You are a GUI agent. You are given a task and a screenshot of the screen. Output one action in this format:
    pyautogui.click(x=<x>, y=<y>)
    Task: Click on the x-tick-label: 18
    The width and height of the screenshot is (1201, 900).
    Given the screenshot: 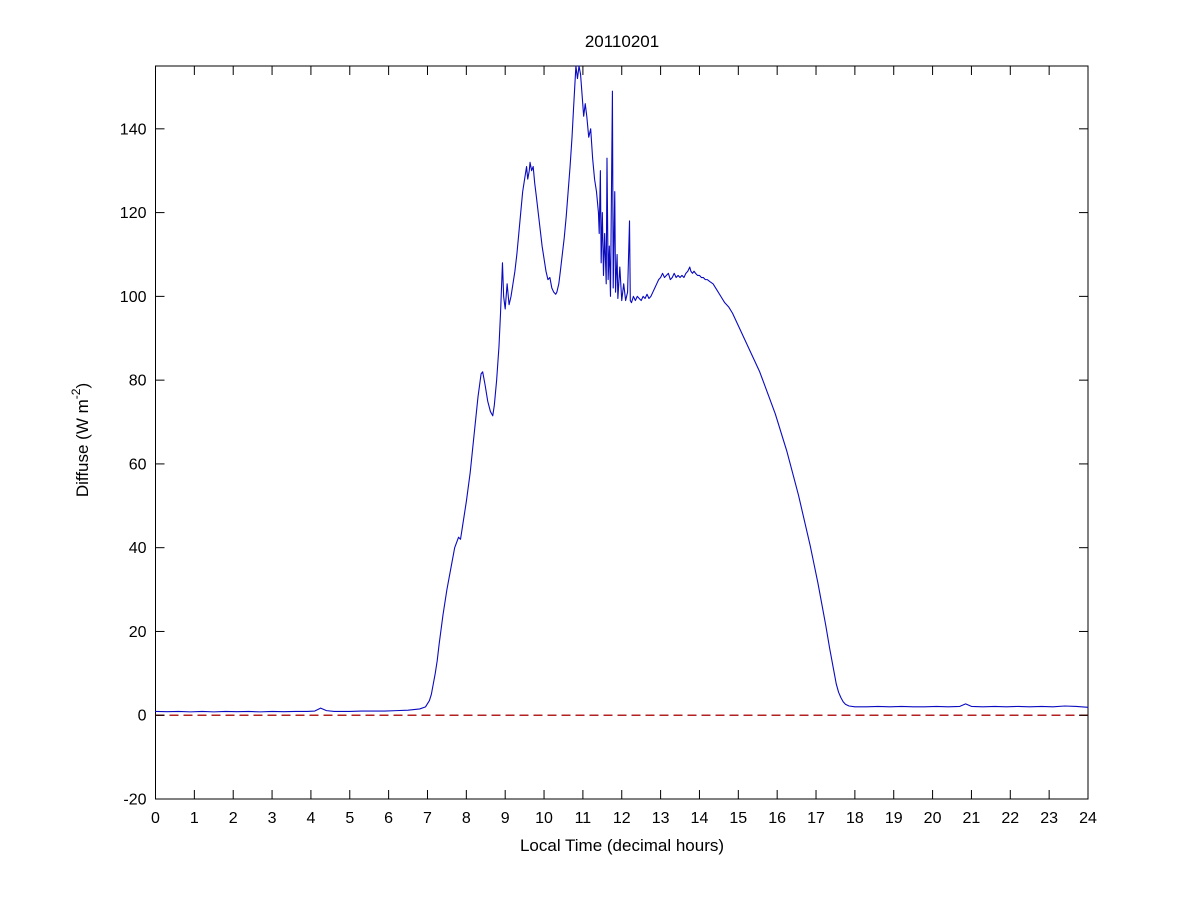 What is the action you would take?
    pyautogui.click(x=855, y=818)
    